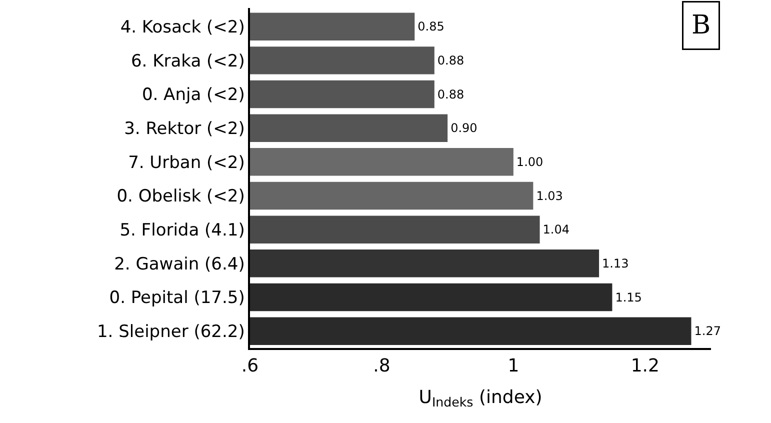  Describe the element at coordinates (177, 298) in the screenshot. I see `y-tick-label: 0. Pepital (17.5)` at that location.